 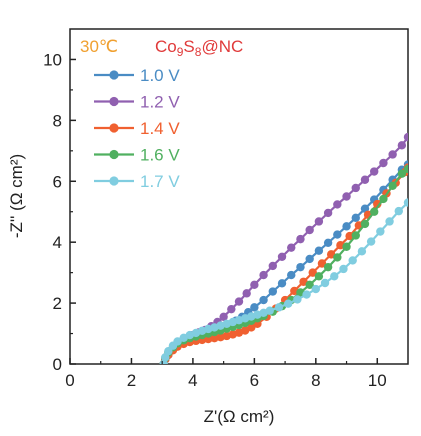 I want to click on y-tick-label: 2, so click(x=57, y=303).